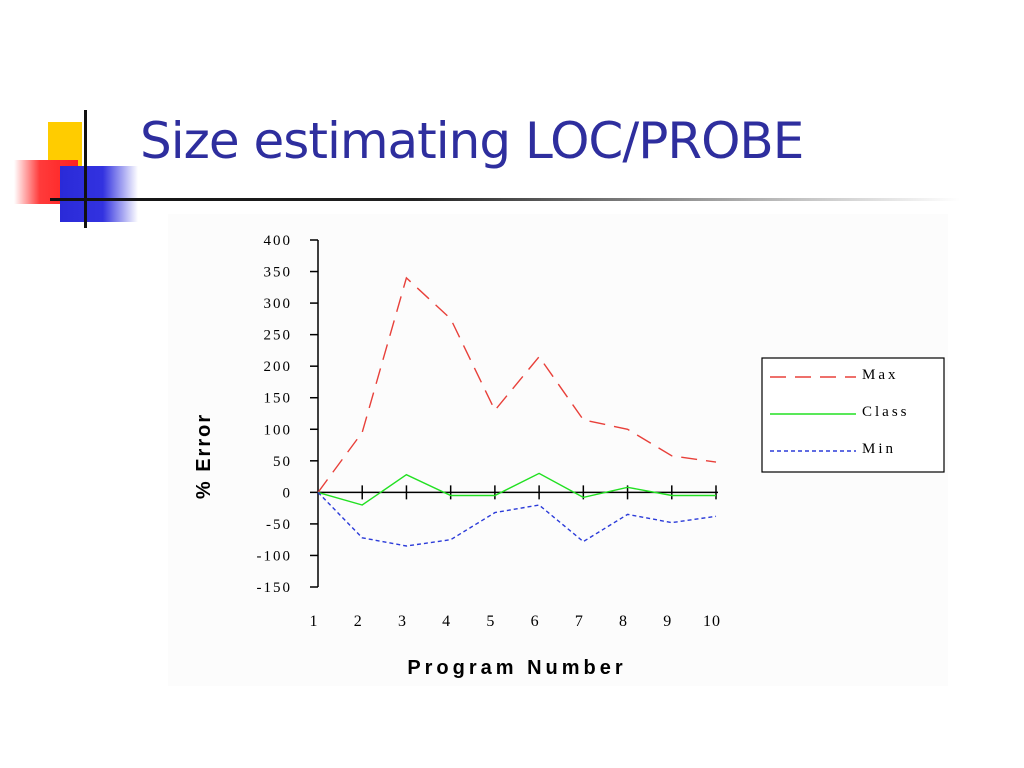  I want to click on x-tick-label: 4, so click(446, 621).